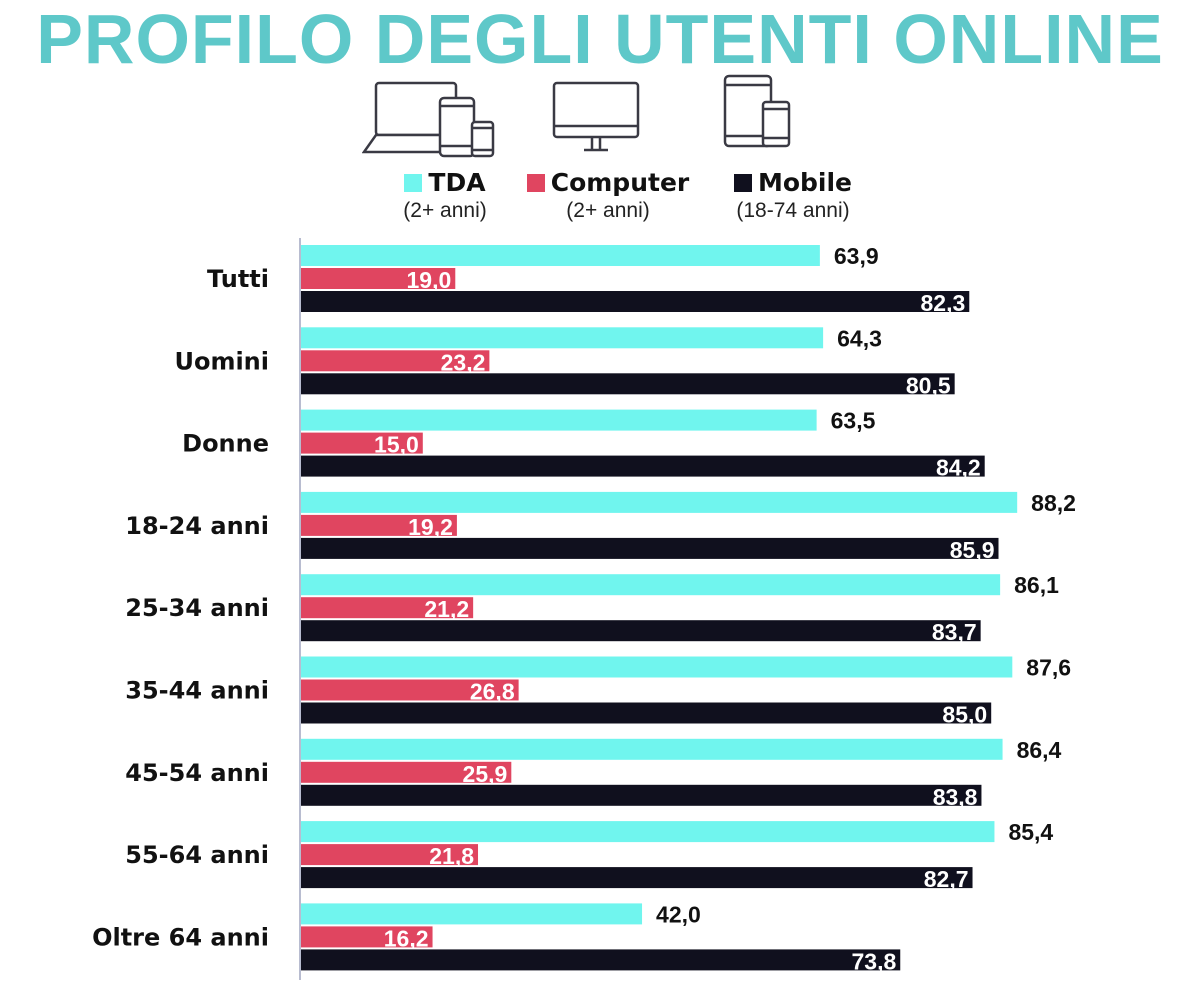  I want to click on data-label-tda: 85,4, so click(1030, 832).